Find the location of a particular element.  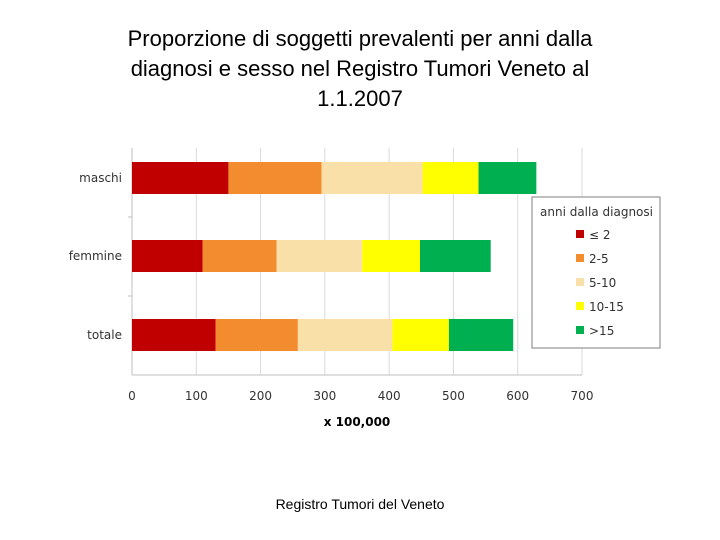

legend-label-3: 10-15 is located at coordinates (606, 307).